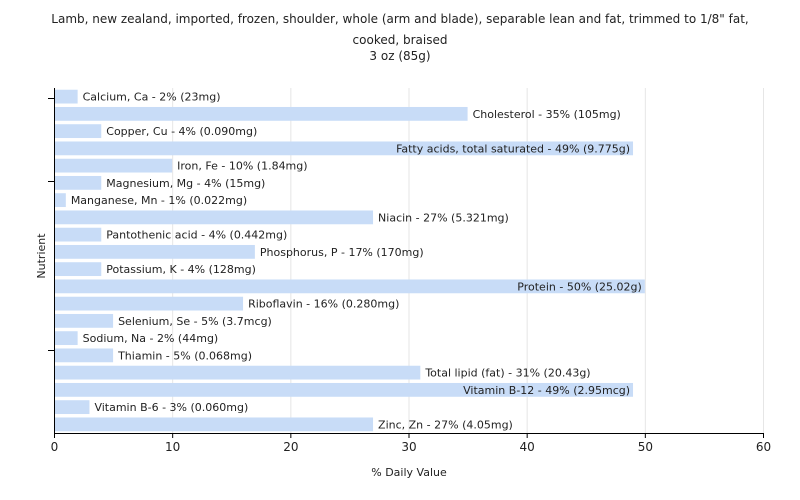  I want to click on bar-label: Manganese, Mn - 1% (0.022mg), so click(159, 200).